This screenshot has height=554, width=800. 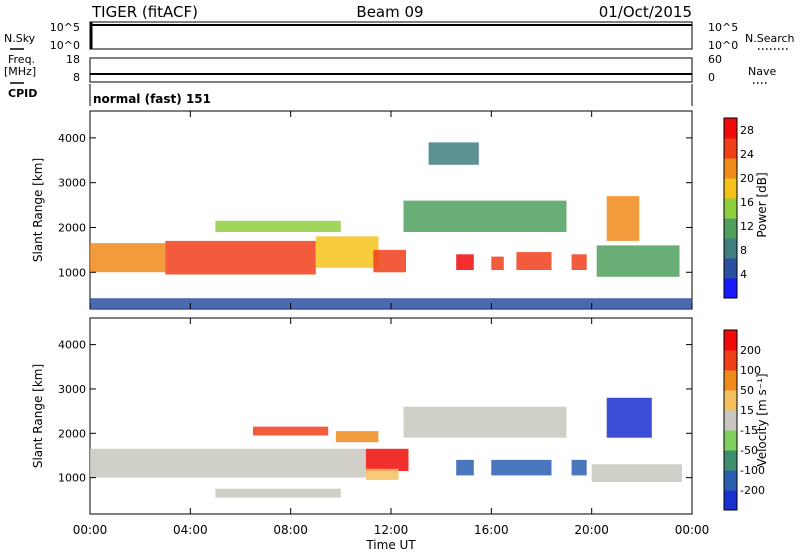 I want to click on velocity-ylabel: Slant Range [km], so click(x=38, y=416).